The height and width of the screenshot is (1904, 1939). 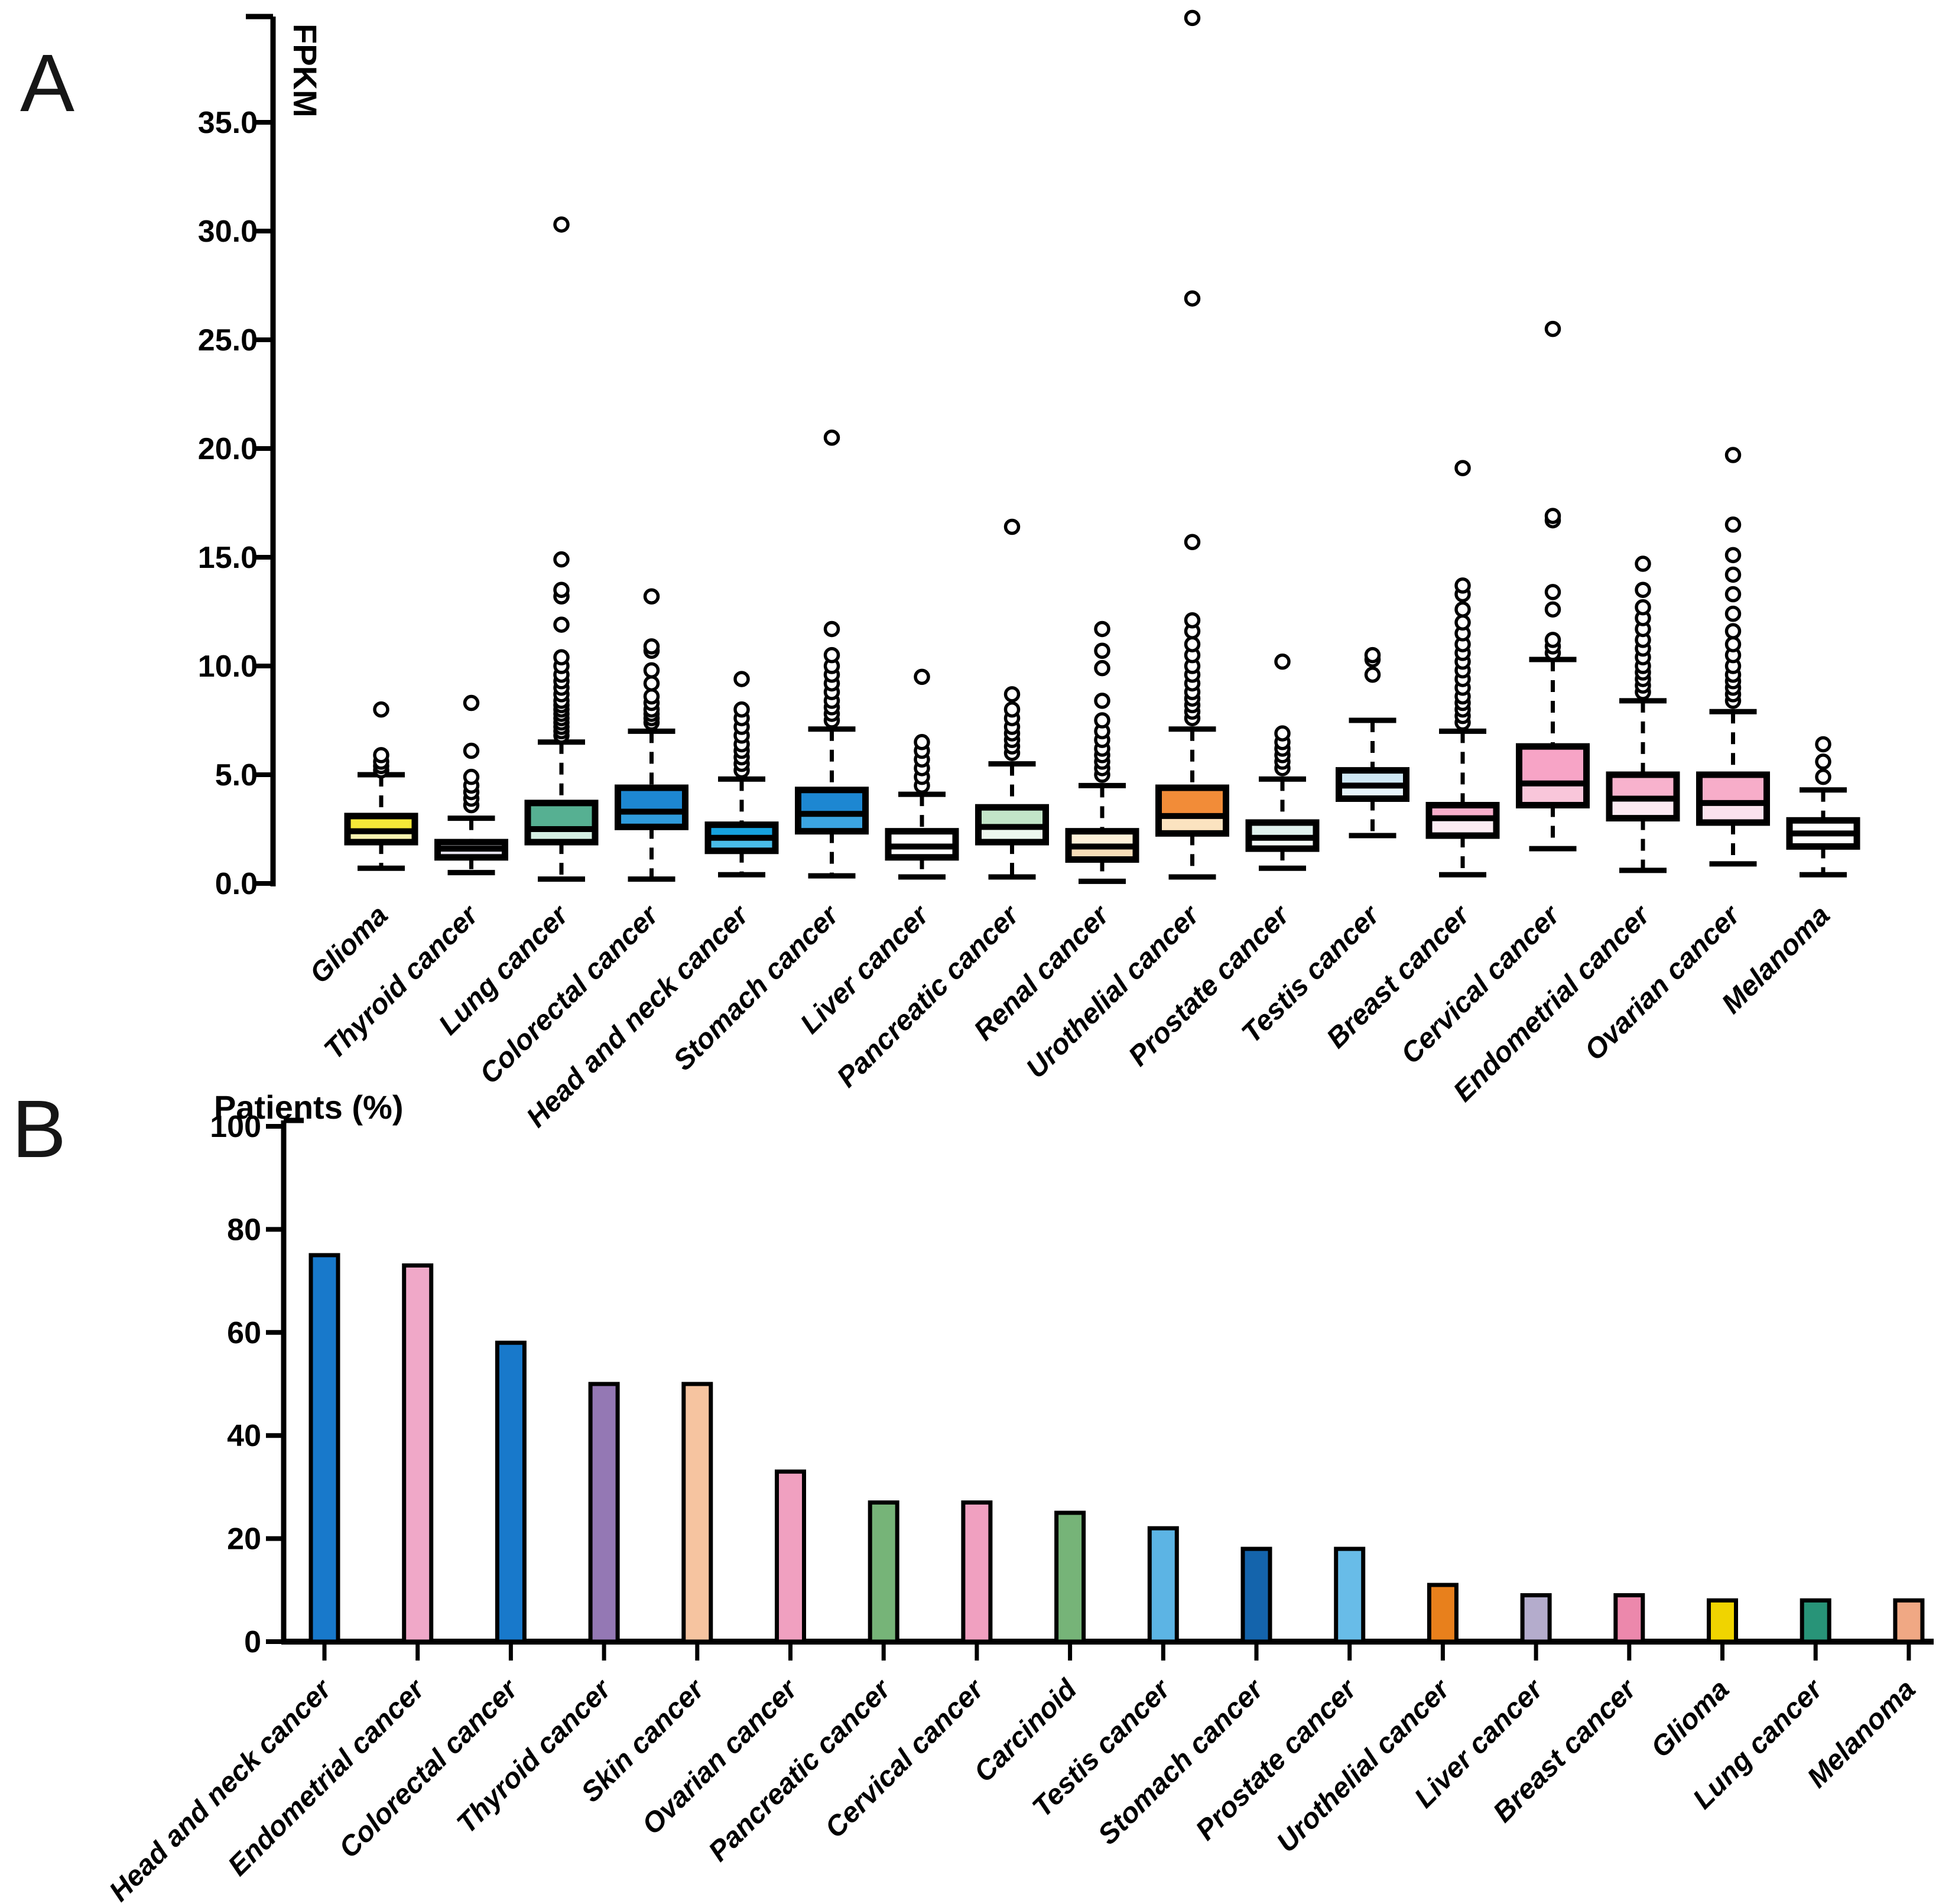 What do you see at coordinates (39, 1129) in the screenshot?
I see `panel-b-label: B` at bounding box center [39, 1129].